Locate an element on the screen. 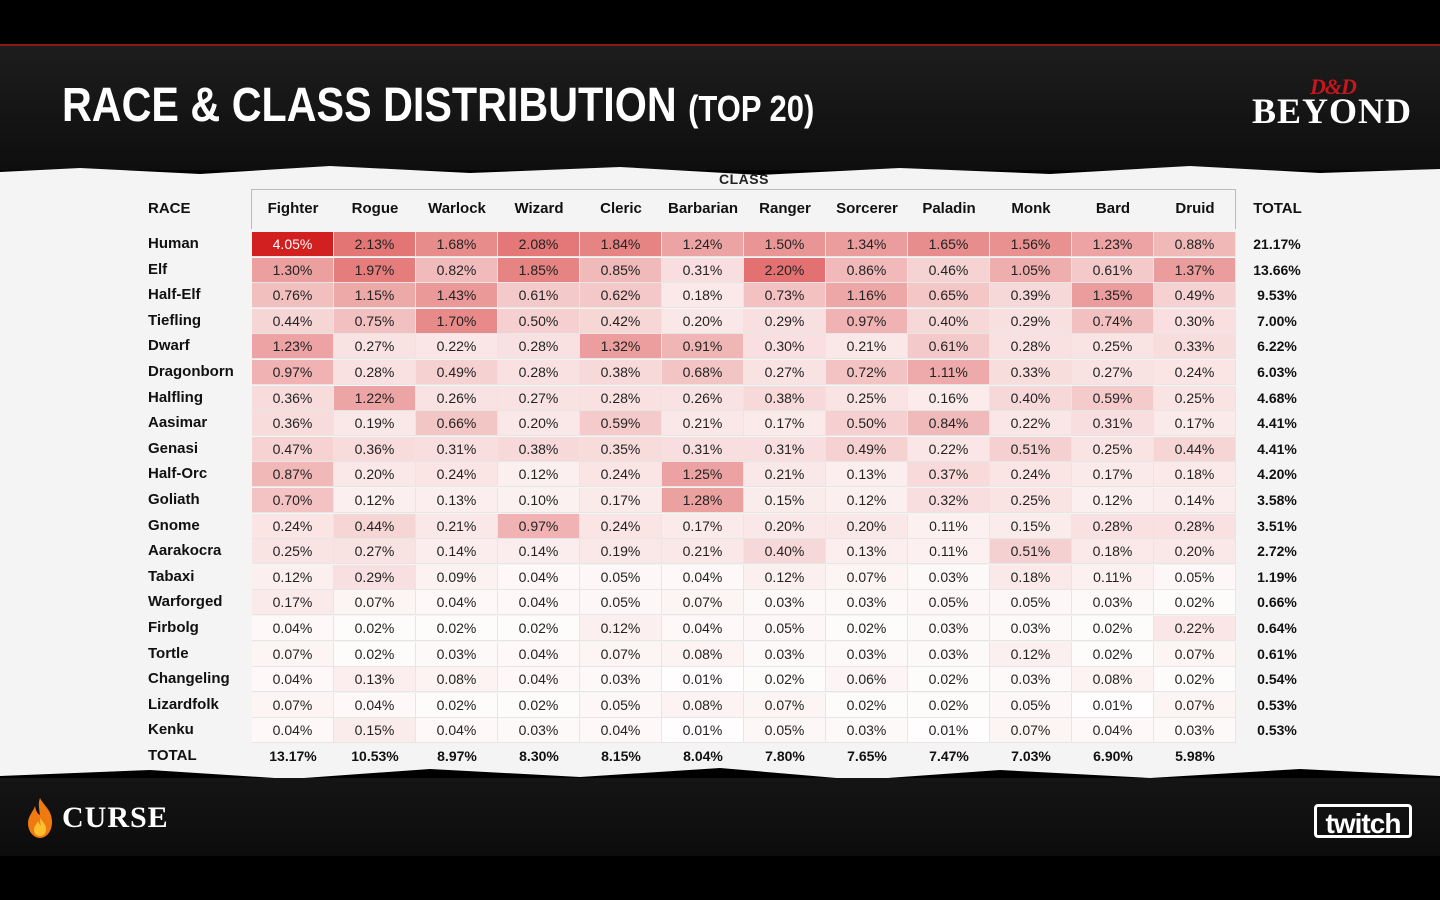  row-total: 4.68% is located at coordinates (1277, 397).